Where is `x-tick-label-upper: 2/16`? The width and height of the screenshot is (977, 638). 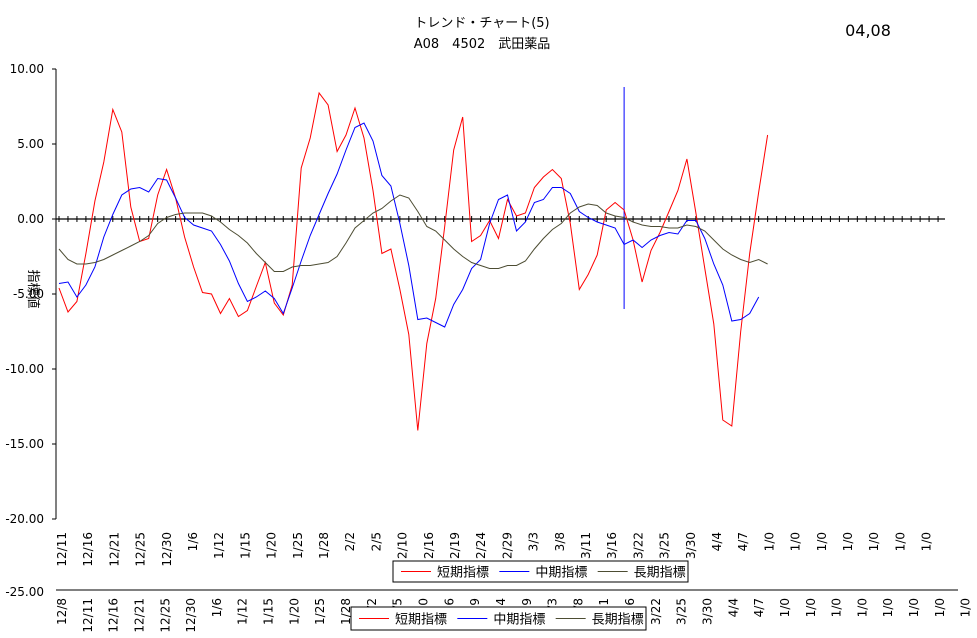
x-tick-label-upper: 2/16 is located at coordinates (429, 545).